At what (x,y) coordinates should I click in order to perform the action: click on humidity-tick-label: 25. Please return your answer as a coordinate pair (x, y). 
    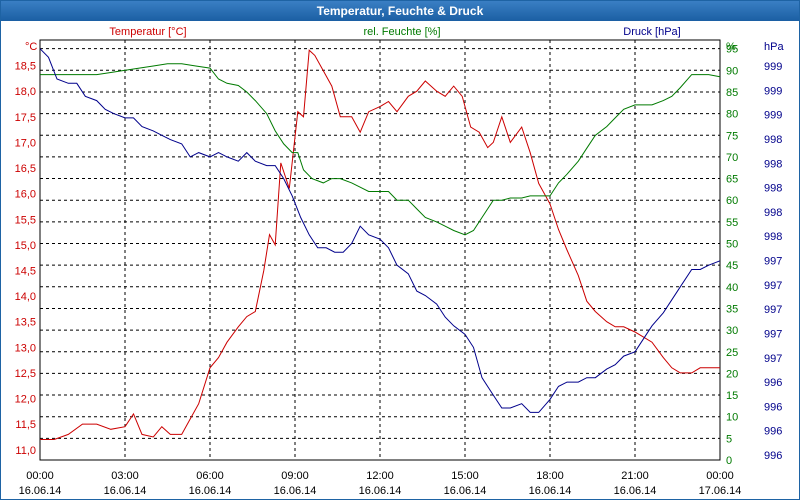
    Looking at the image, I should click on (732, 353).